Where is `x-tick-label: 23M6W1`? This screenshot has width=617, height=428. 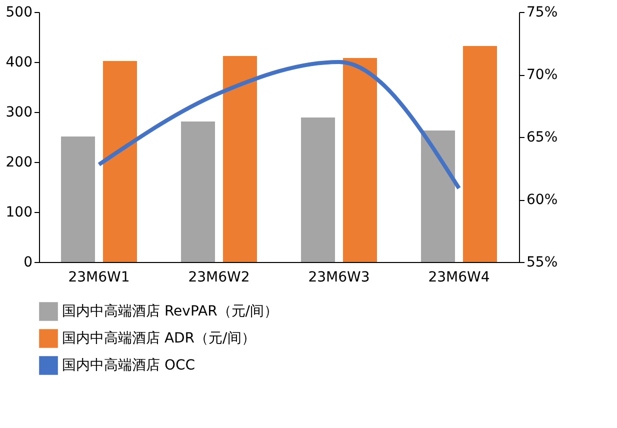 x-tick-label: 23M6W1 is located at coordinates (99, 278).